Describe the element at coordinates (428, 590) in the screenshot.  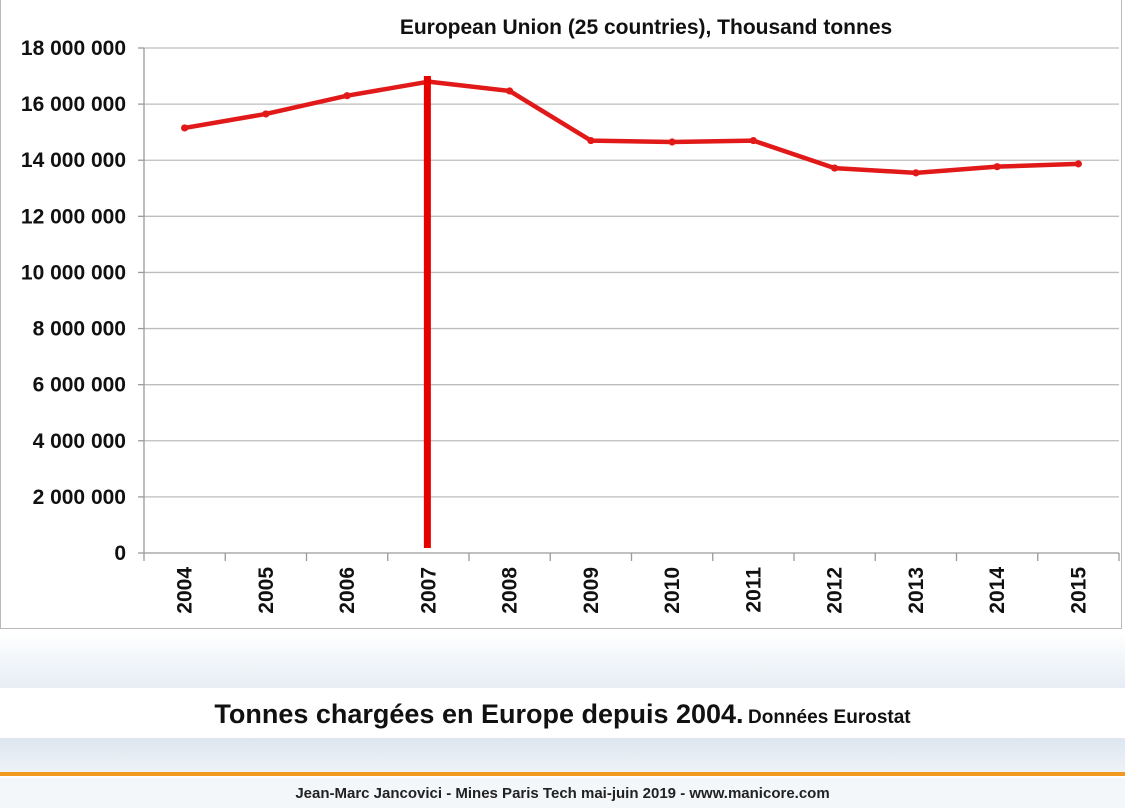
I see `x-tick-label: 2007` at that location.